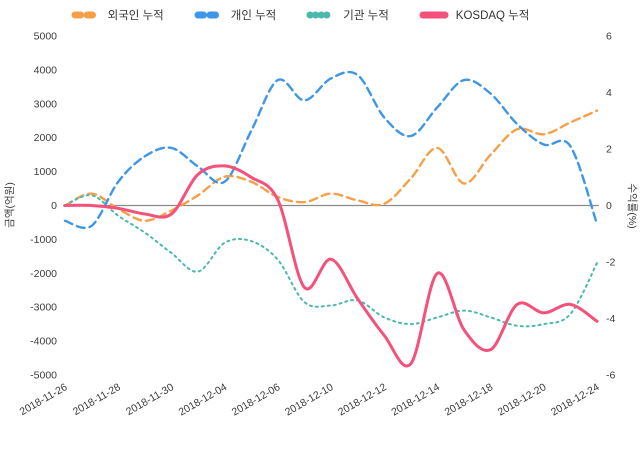 The image size is (640, 455). I want to click on x-axis-tick-label: 2018-11-28, so click(97, 399).